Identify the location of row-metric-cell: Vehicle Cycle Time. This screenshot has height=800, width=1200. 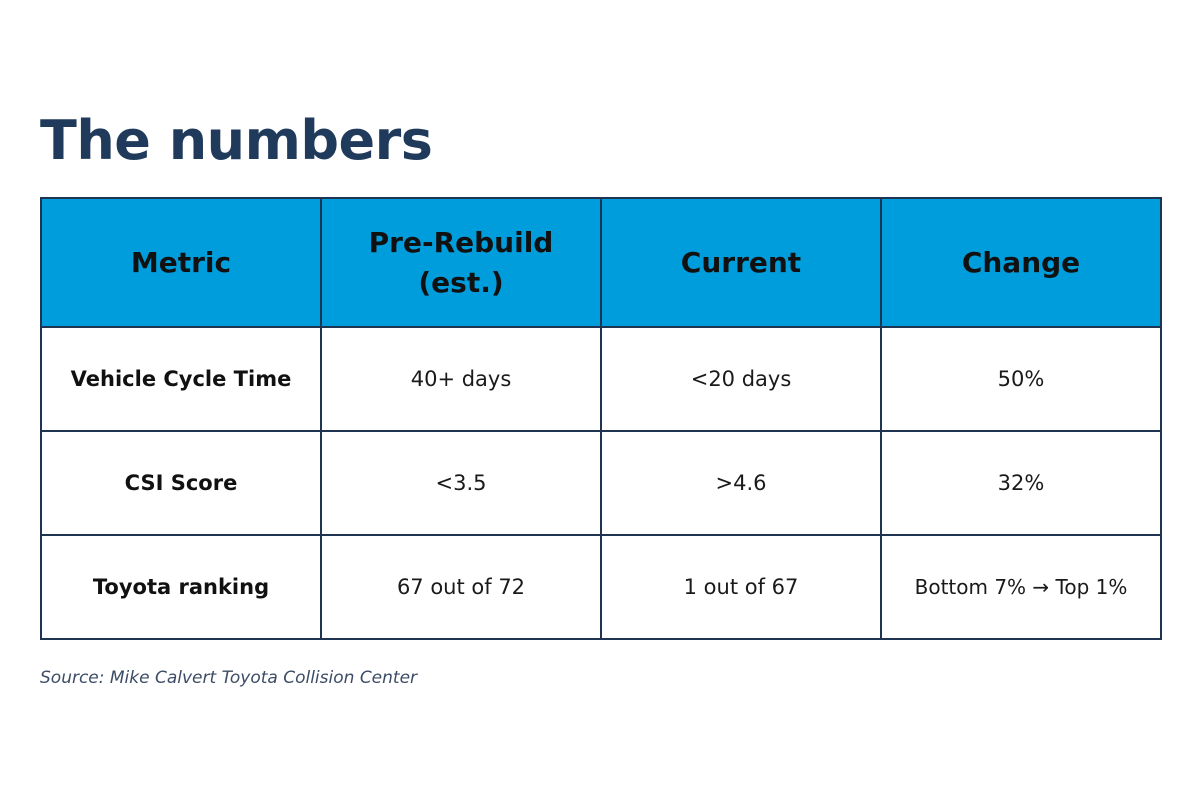
(181, 379).